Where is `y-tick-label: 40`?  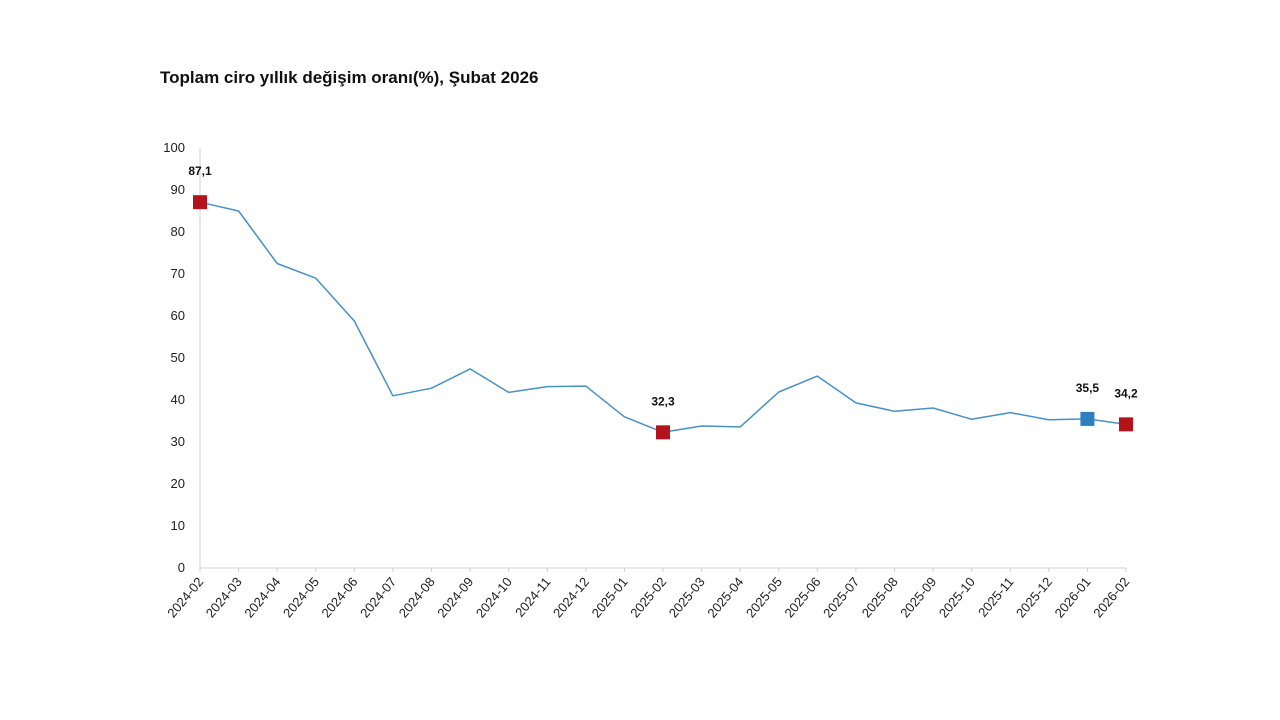
y-tick-label: 40 is located at coordinates (178, 399).